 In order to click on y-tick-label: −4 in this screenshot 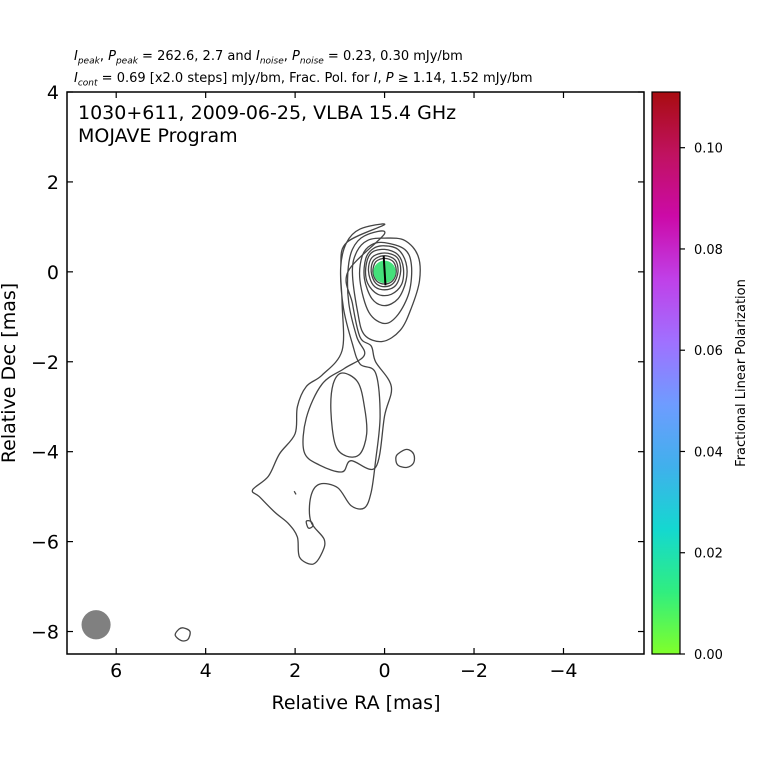, I will do `click(45, 453)`.